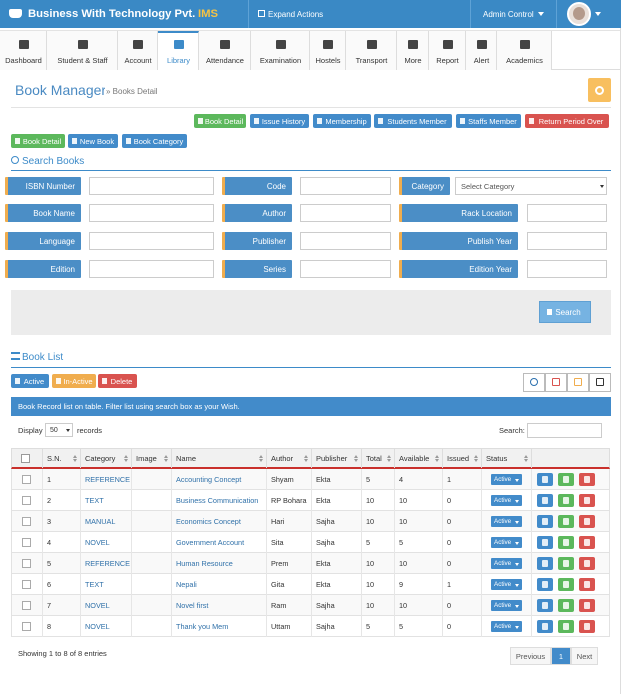  What do you see at coordinates (332, 458) in the screenshot?
I see `column-header: Publisher` at bounding box center [332, 458].